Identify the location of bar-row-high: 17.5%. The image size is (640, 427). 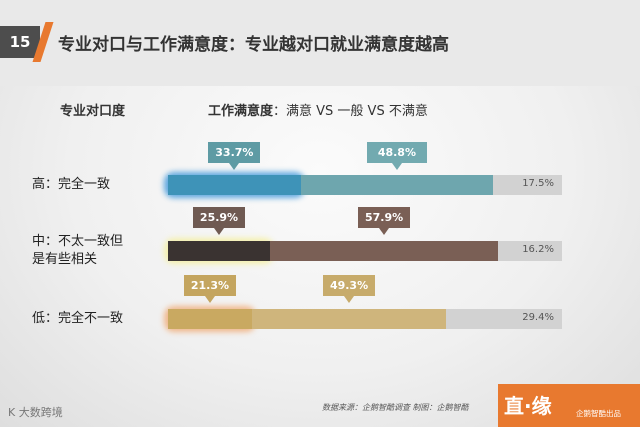
(365, 185).